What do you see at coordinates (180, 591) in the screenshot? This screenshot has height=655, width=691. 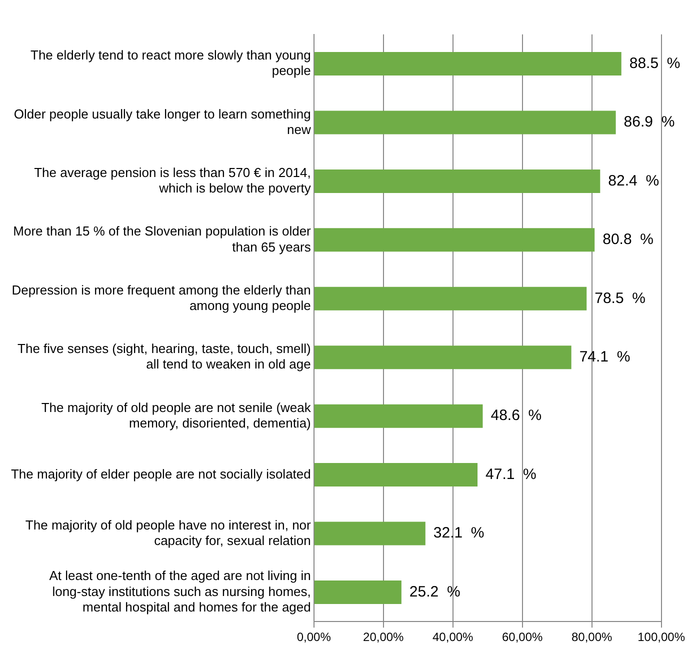 I see `y-tick-label: At least one-tenth of the aged are not living in long-stay institutions such as nursing homes, mental hospital and homes for the aged` at bounding box center [180, 591].